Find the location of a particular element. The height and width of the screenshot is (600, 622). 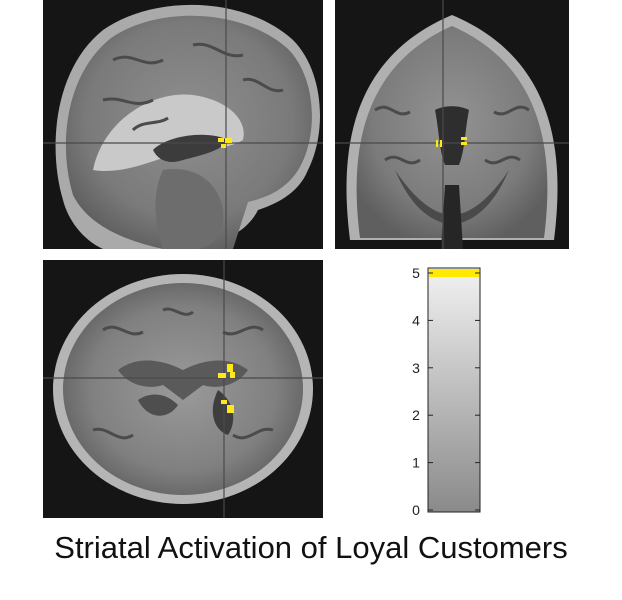

colorbar-gradient is located at coordinates (454, 390).